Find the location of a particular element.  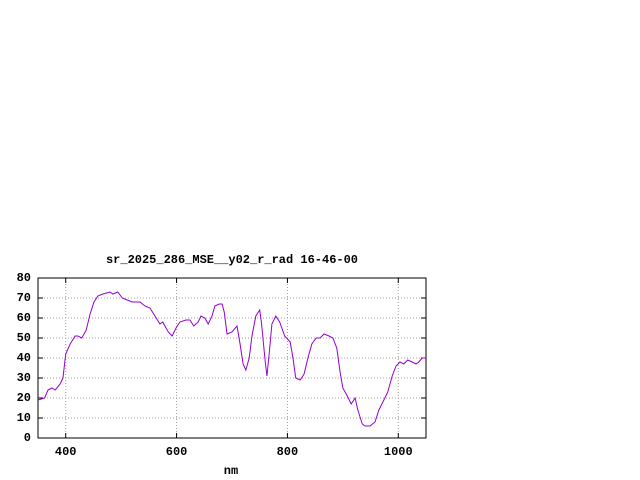

y-tick-label: 70 is located at coordinates (24, 298).